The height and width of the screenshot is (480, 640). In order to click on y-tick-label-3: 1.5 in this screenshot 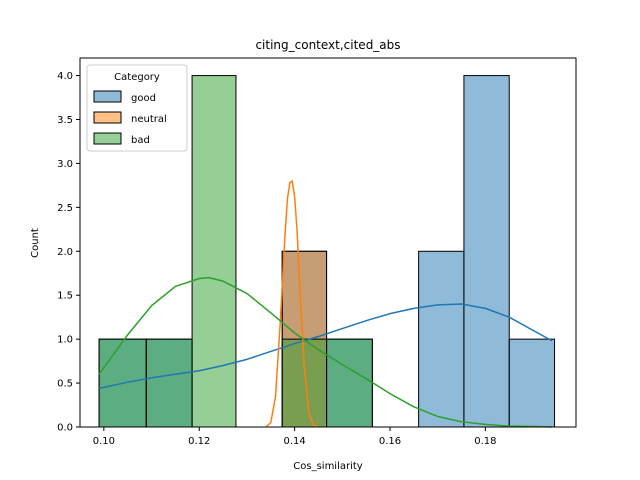, I will do `click(65, 296)`.